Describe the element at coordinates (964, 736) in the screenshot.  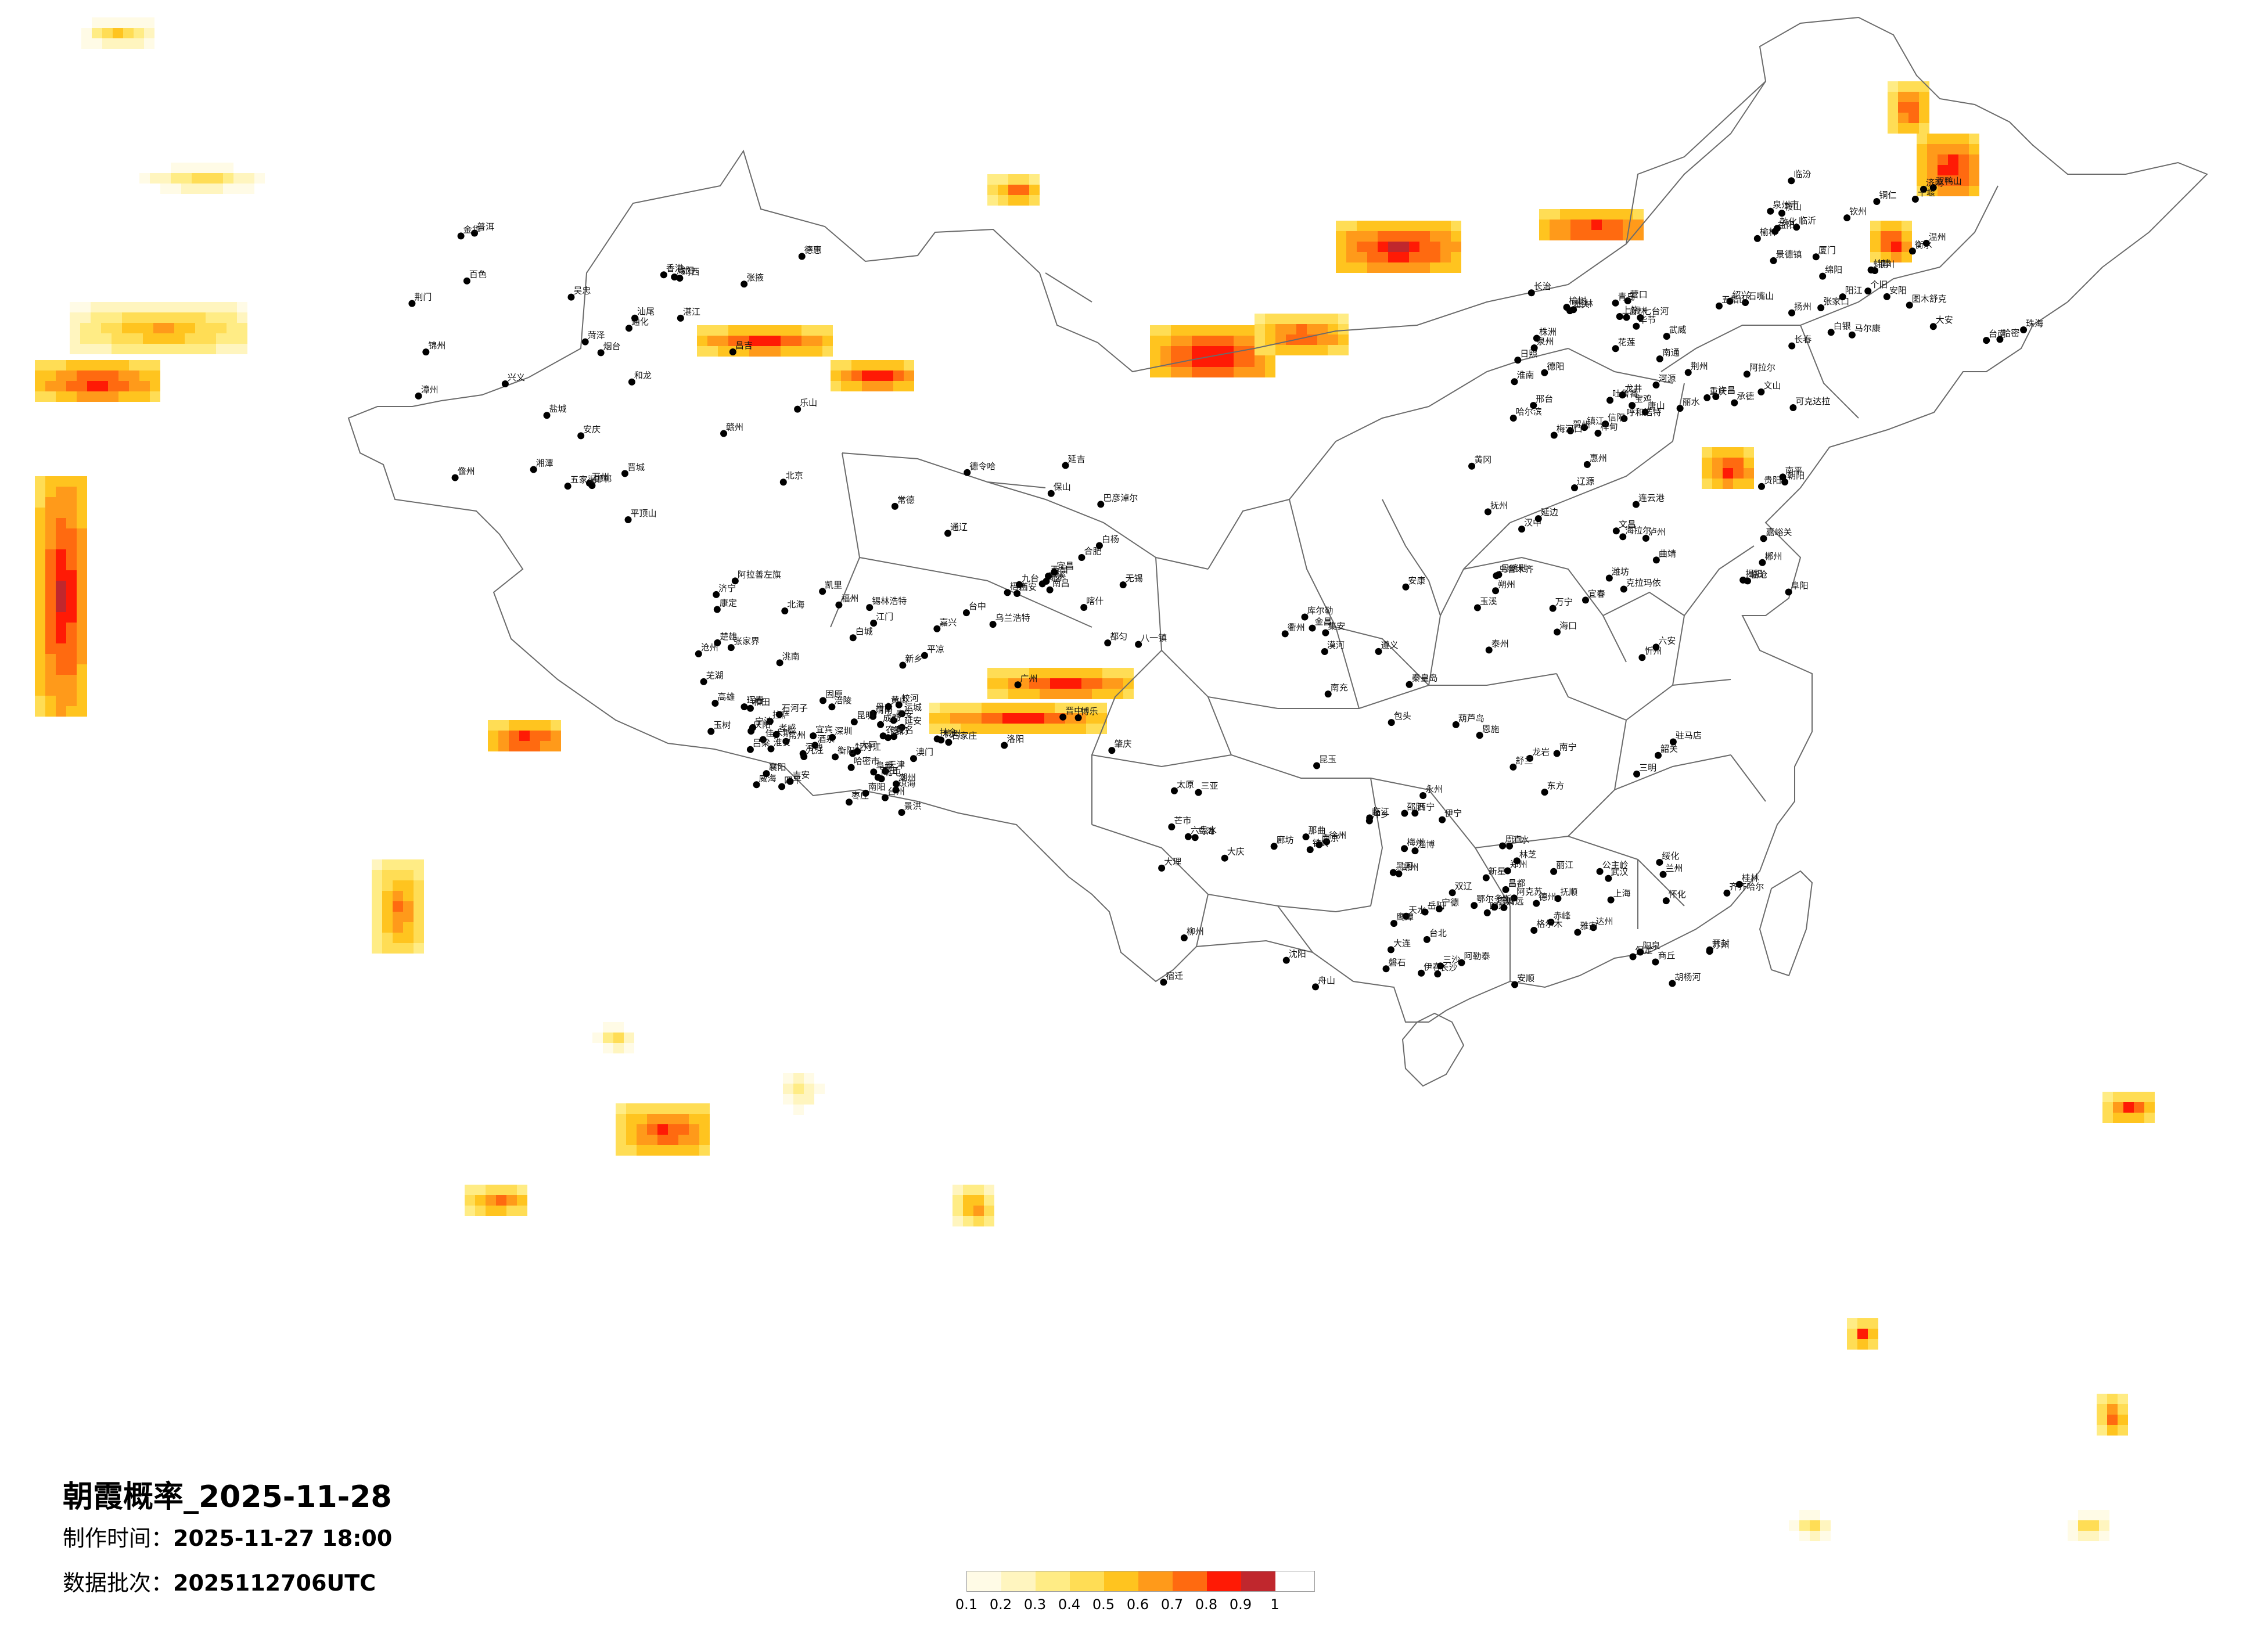
I see `city-label: 石家庄` at that location.